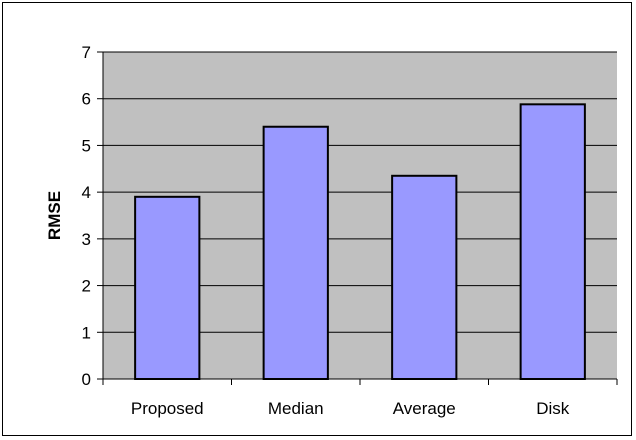 The width and height of the screenshot is (636, 440). Describe the element at coordinates (424, 408) in the screenshot. I see `x-tick-label: Average` at that location.